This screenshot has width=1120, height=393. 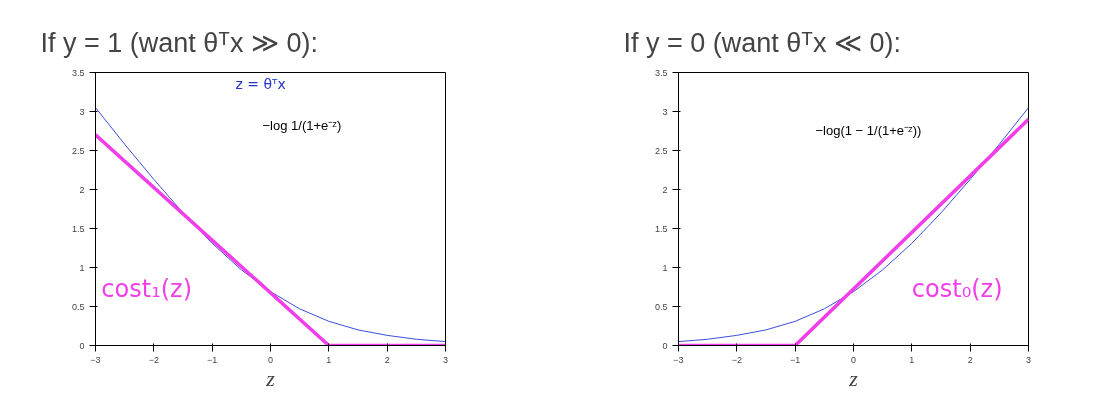 What do you see at coordinates (179, 42) in the screenshot?
I see `chart-title: If y = 1 (want θᵀx ≫ 0):` at bounding box center [179, 42].